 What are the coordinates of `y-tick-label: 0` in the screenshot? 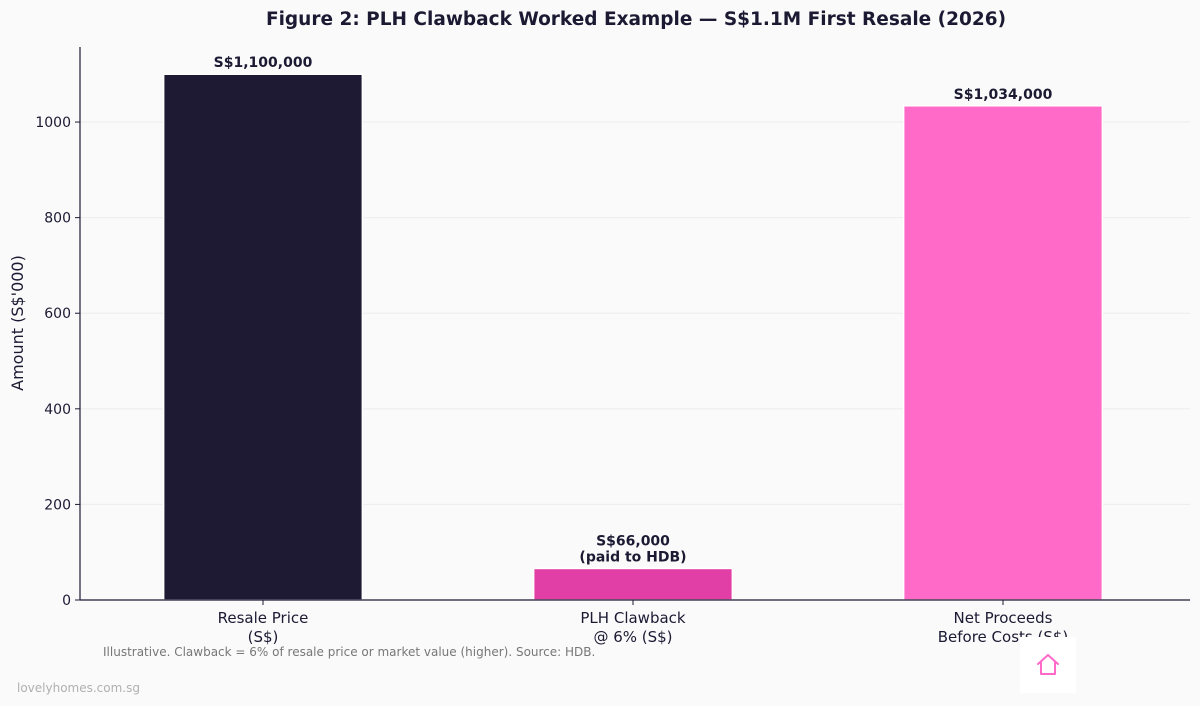 It's located at (66, 601).